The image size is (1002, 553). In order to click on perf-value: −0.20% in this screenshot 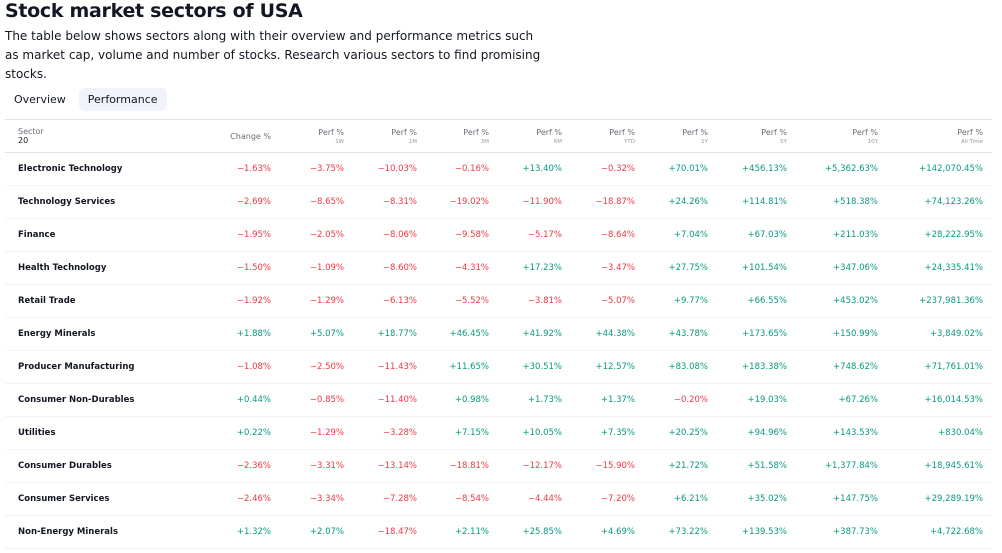, I will do `click(690, 400)`.